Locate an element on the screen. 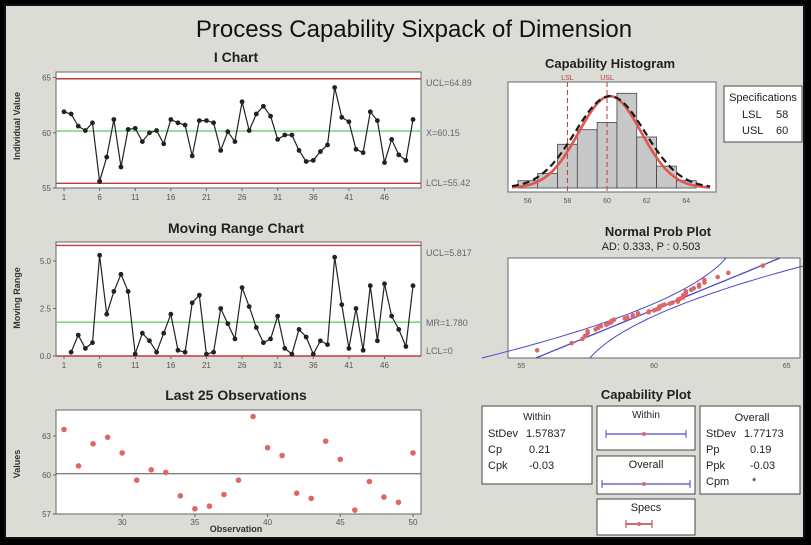  normal-x-tick-label: 65 is located at coordinates (787, 366).